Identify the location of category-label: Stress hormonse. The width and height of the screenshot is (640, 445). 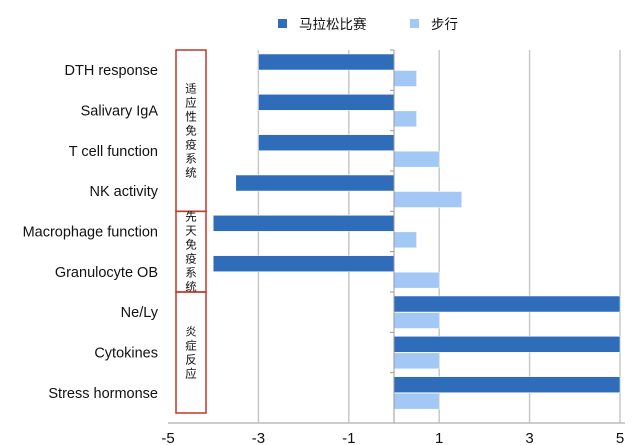
(103, 394).